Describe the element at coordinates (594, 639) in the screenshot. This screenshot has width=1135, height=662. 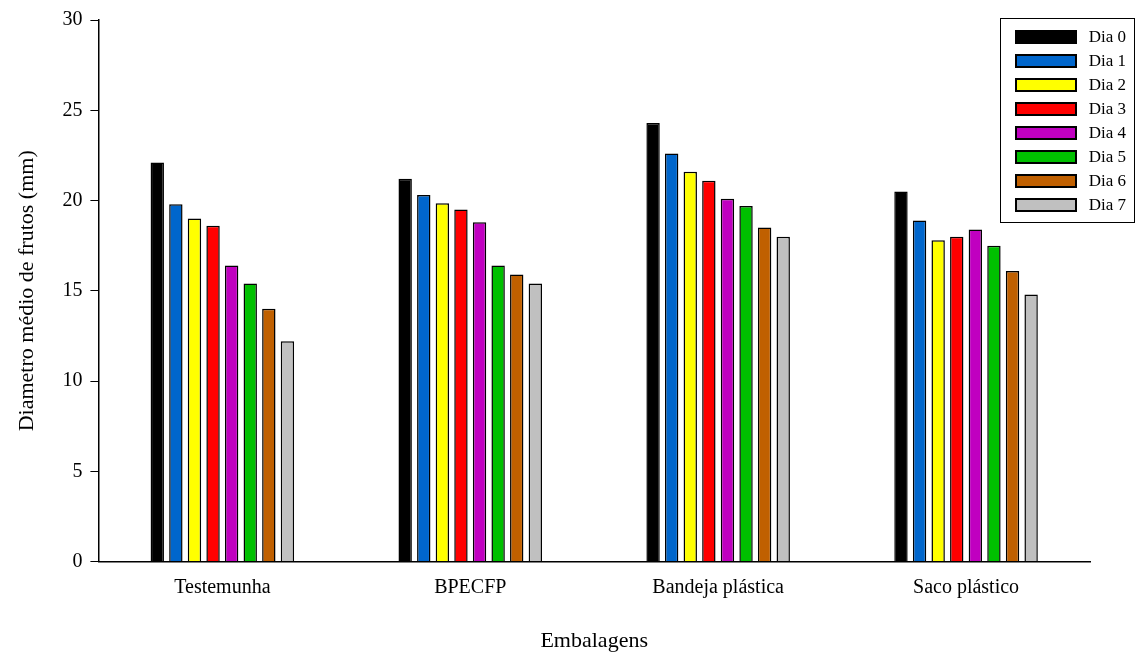
I see `x-axis-title: Embalagens` at that location.